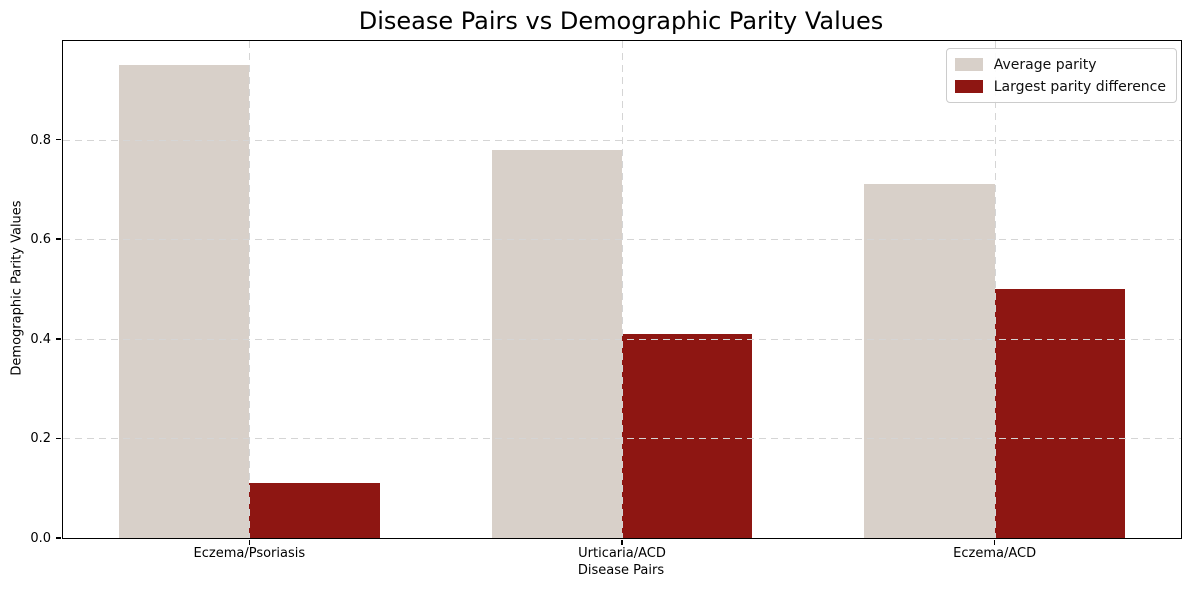  Describe the element at coordinates (40, 439) in the screenshot. I see `y-tick-label: 0.2` at that location.